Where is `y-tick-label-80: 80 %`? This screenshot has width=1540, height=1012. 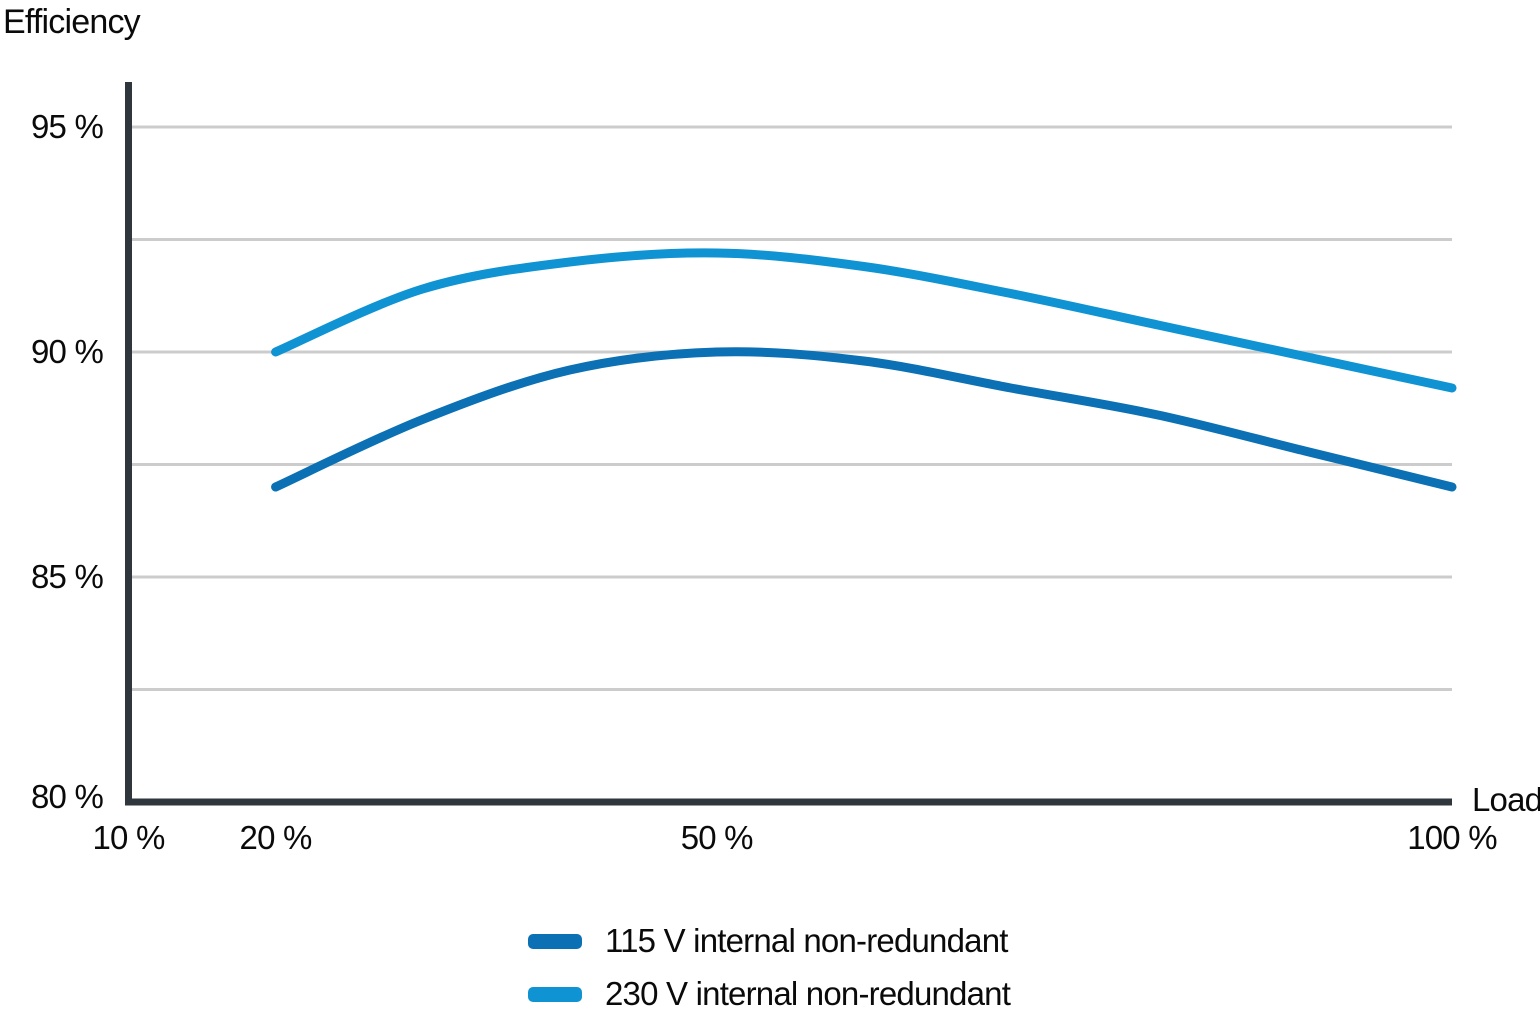
y-tick-label-80: 80 % is located at coordinates (67, 796).